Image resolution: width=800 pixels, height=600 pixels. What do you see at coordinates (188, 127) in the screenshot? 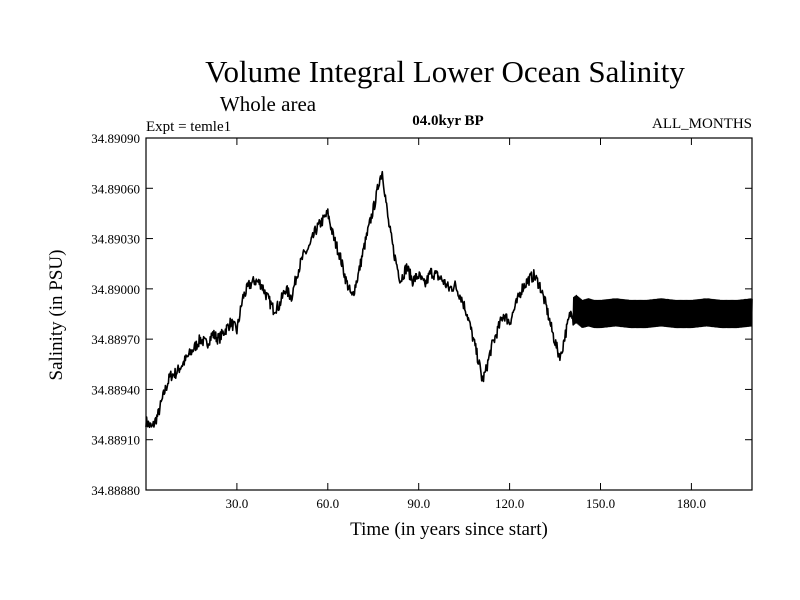
I see `experiment-label: Expt = temle1` at bounding box center [188, 127].